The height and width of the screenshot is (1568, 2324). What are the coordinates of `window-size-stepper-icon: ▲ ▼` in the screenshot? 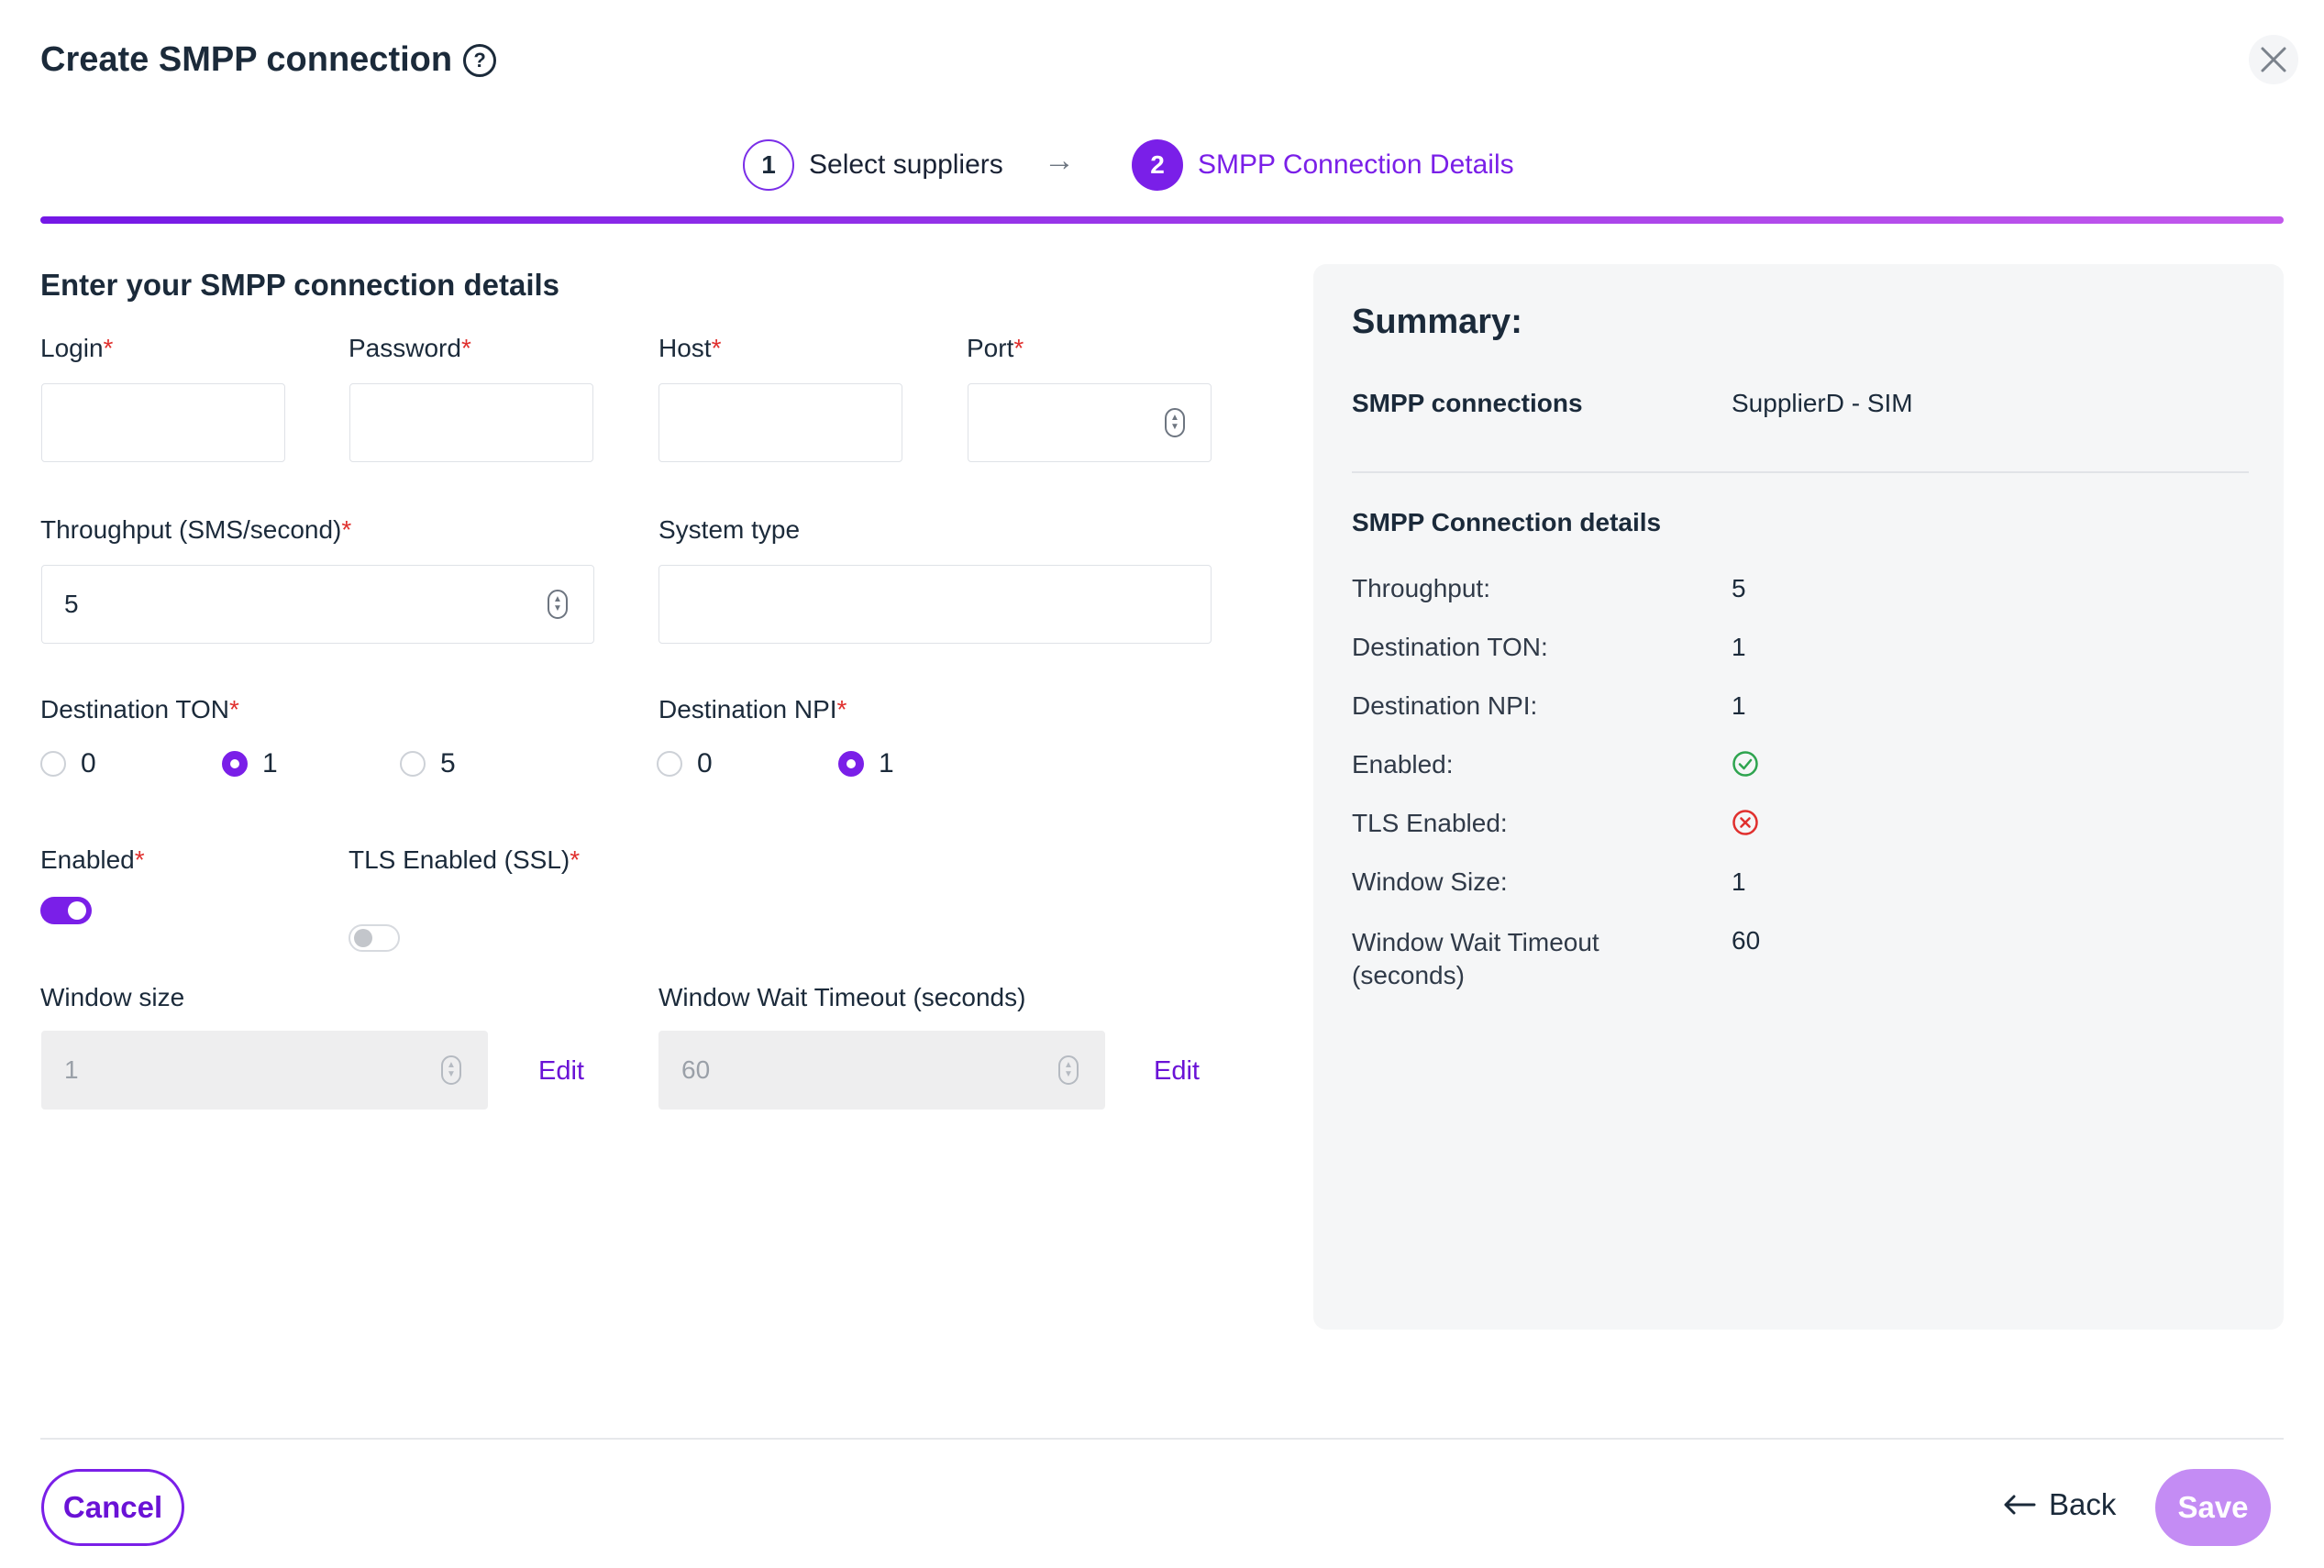 It's located at (451, 1070).